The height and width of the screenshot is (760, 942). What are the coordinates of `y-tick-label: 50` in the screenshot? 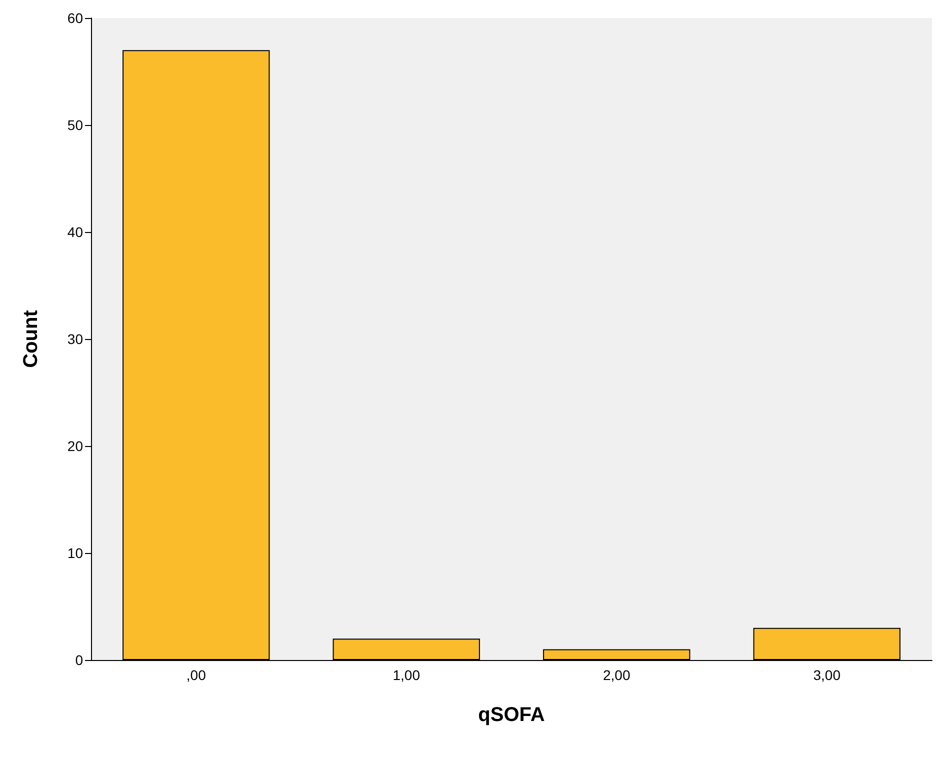 It's located at (75, 125).